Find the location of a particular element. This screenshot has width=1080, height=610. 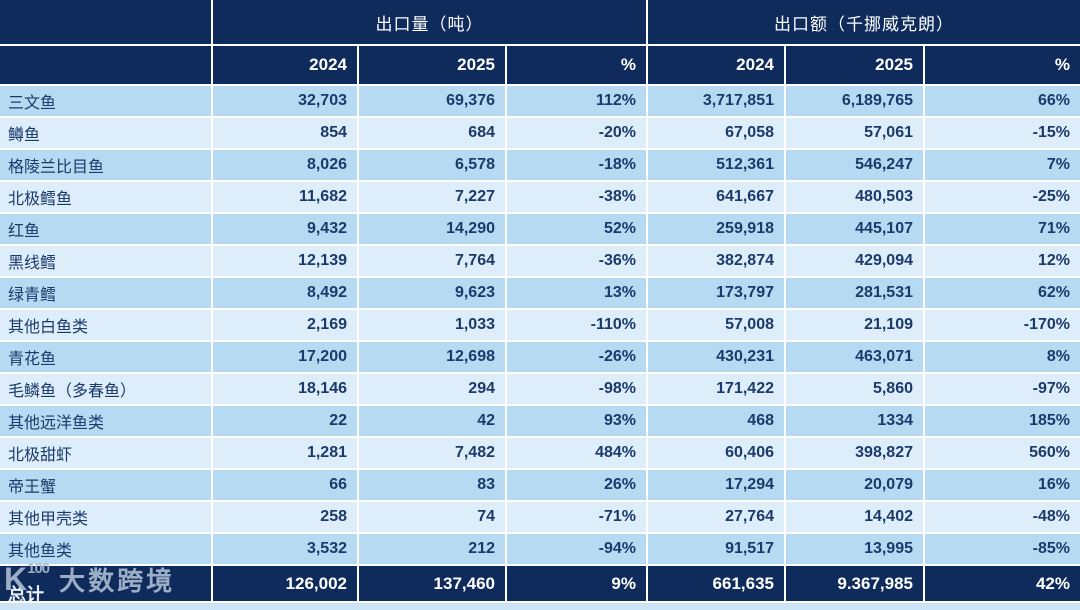

total-cell: 126,002 is located at coordinates (285, 583).